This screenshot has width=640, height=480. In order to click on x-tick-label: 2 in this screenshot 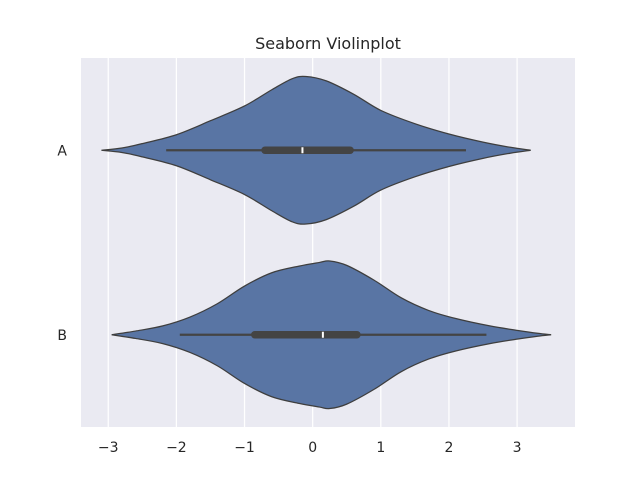, I will do `click(448, 448)`.